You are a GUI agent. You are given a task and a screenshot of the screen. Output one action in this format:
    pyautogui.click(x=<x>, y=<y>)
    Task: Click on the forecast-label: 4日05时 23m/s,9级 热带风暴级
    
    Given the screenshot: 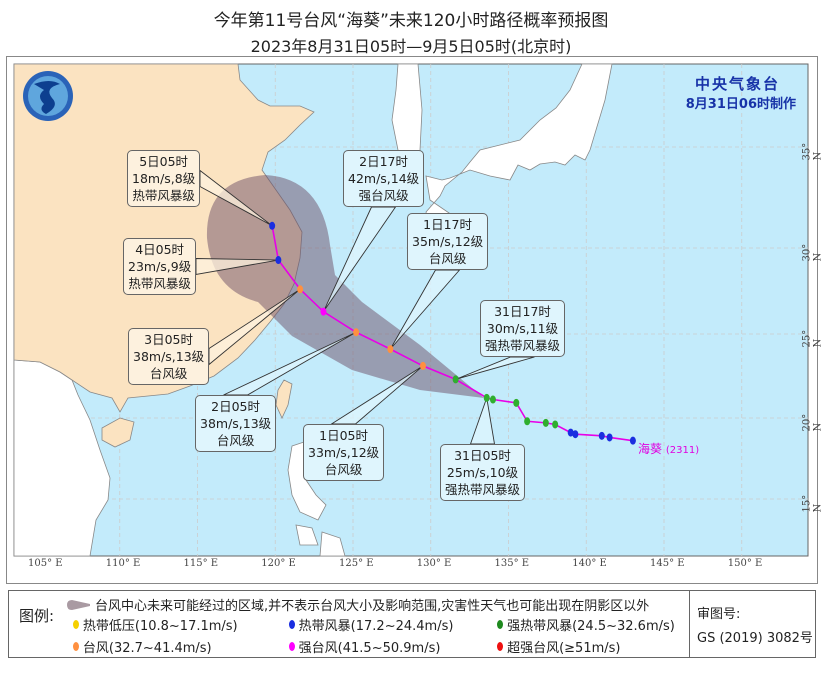 What is the action you would take?
    pyautogui.click(x=160, y=266)
    